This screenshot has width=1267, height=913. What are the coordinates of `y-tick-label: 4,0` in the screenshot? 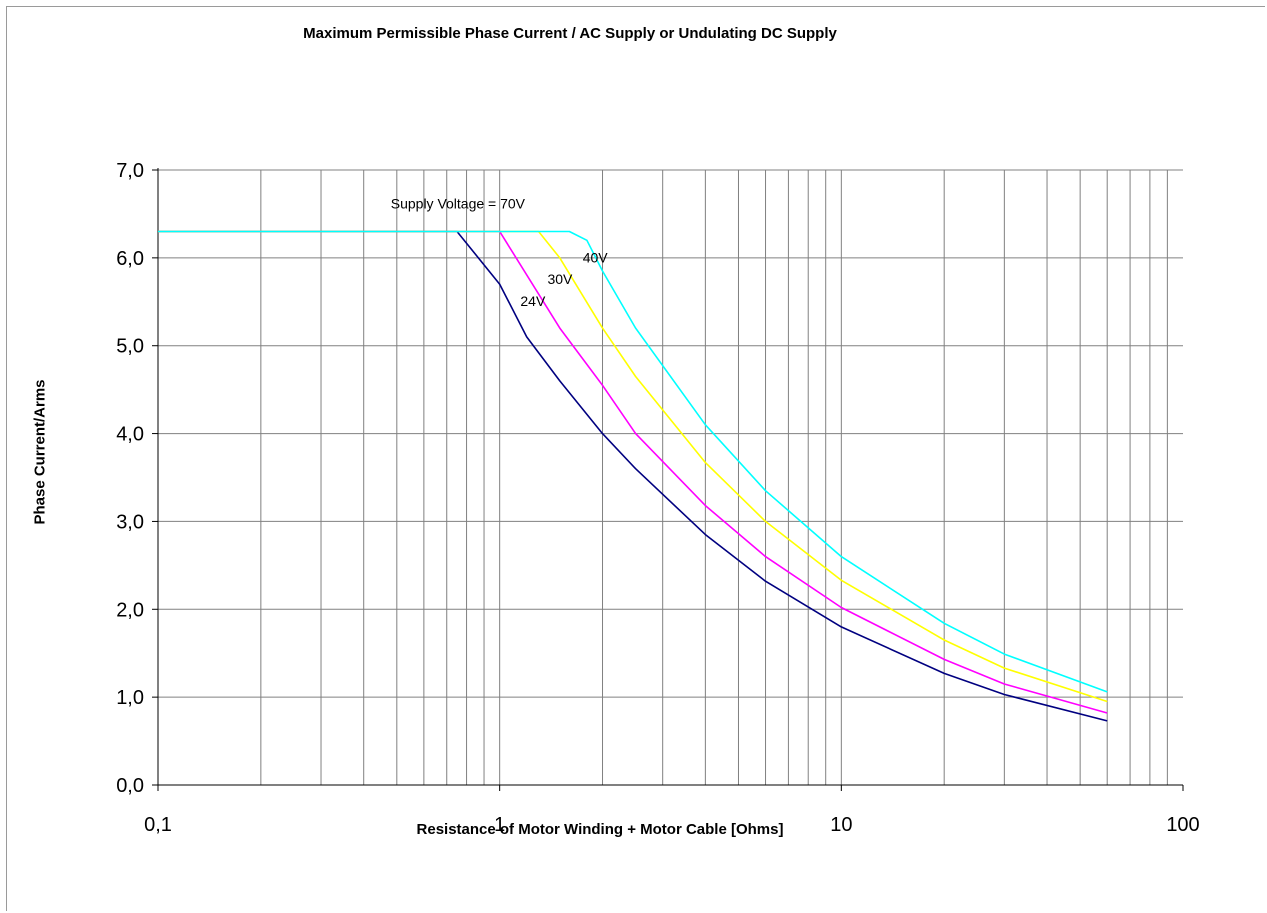 It's located at (130, 435).